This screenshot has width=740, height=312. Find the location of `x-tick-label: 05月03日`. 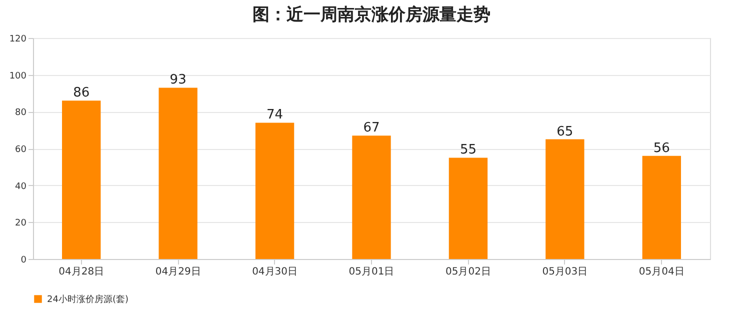

x-tick-label: 05月03日 is located at coordinates (565, 272).